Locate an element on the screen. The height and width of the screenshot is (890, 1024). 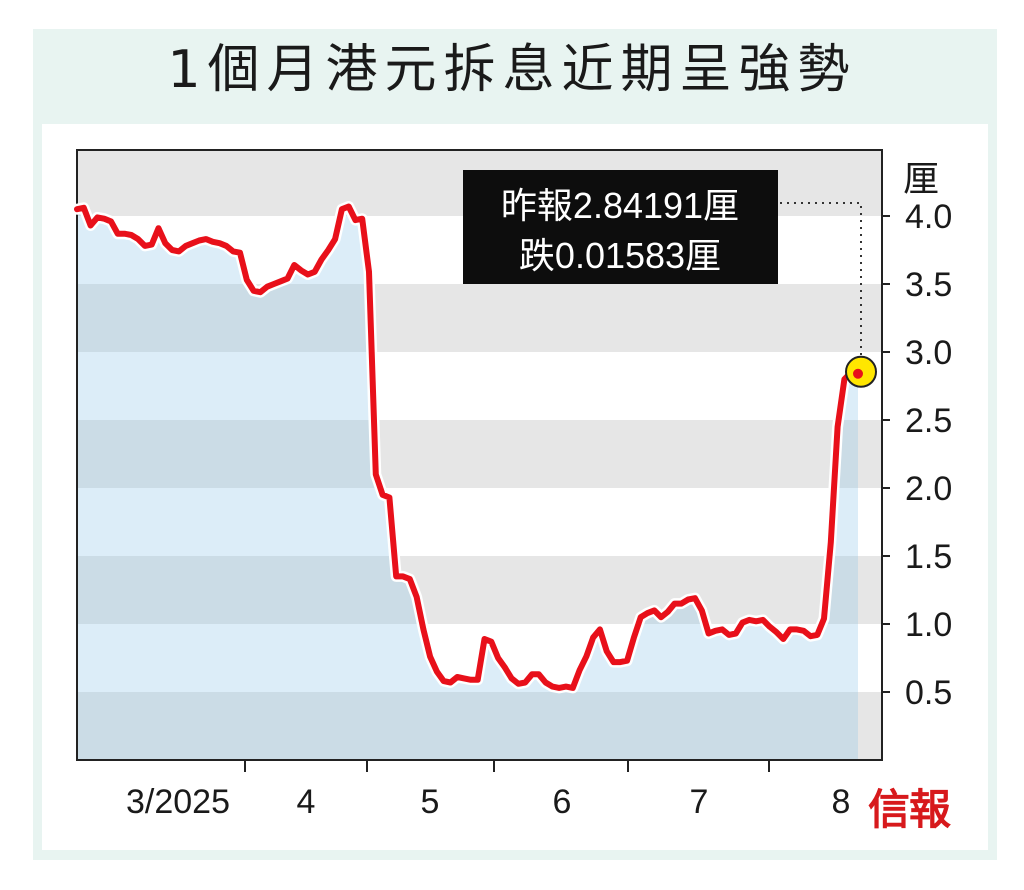
latest-point is located at coordinates (858, 373).